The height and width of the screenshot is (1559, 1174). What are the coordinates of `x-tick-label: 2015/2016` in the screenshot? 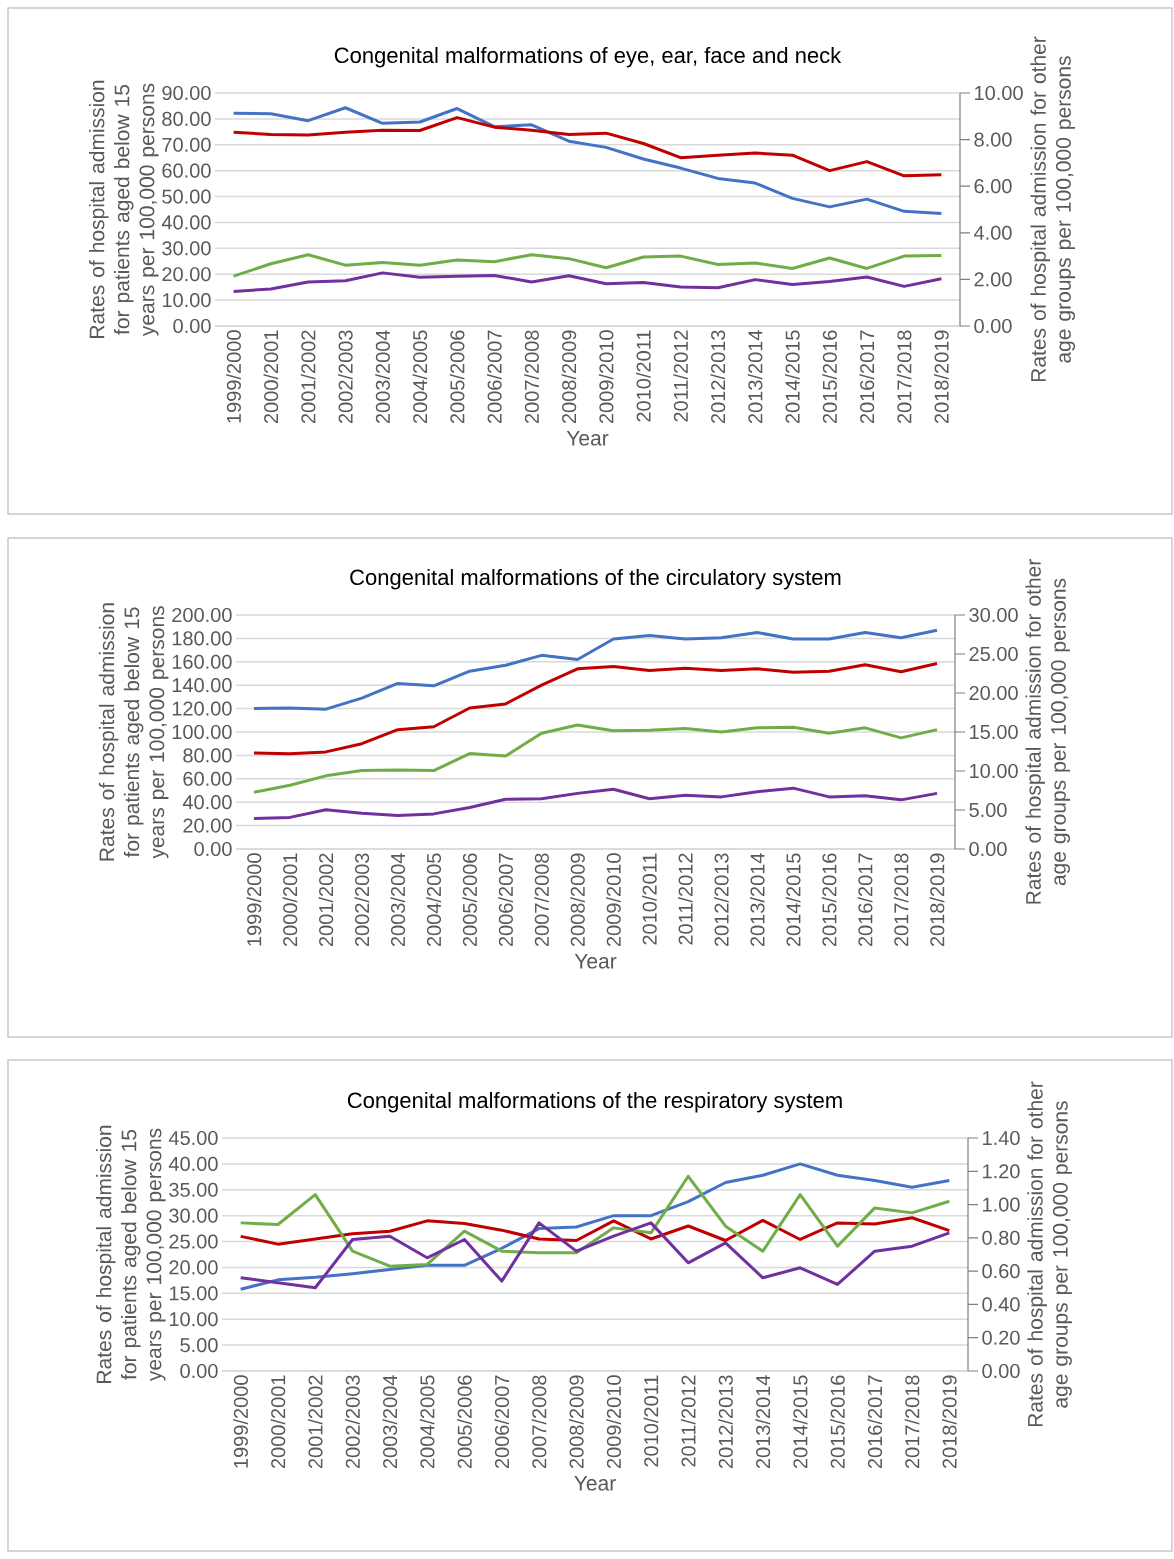 It's located at (829, 900).